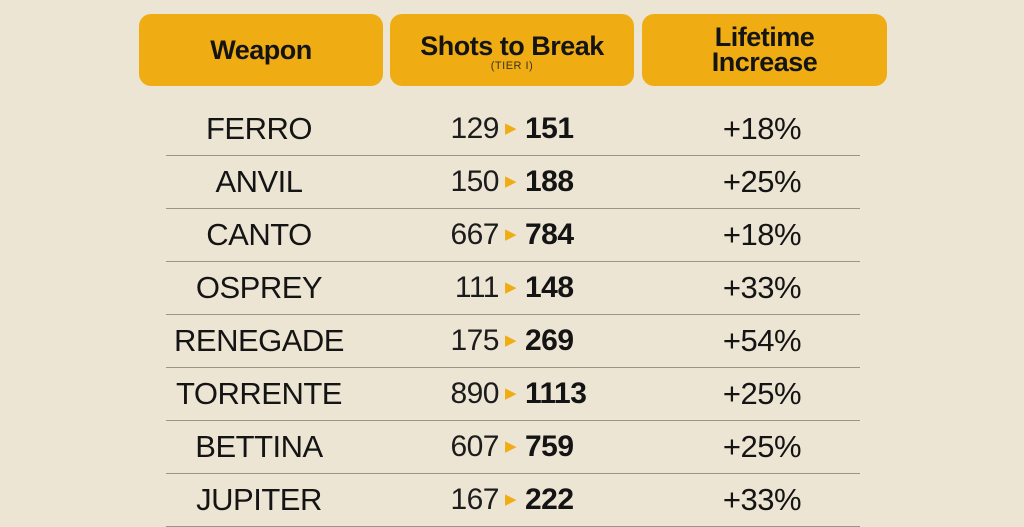 This screenshot has height=527, width=1024. I want to click on table-row: RENEGADE 175 ▶ 269 +54%, so click(513, 341).